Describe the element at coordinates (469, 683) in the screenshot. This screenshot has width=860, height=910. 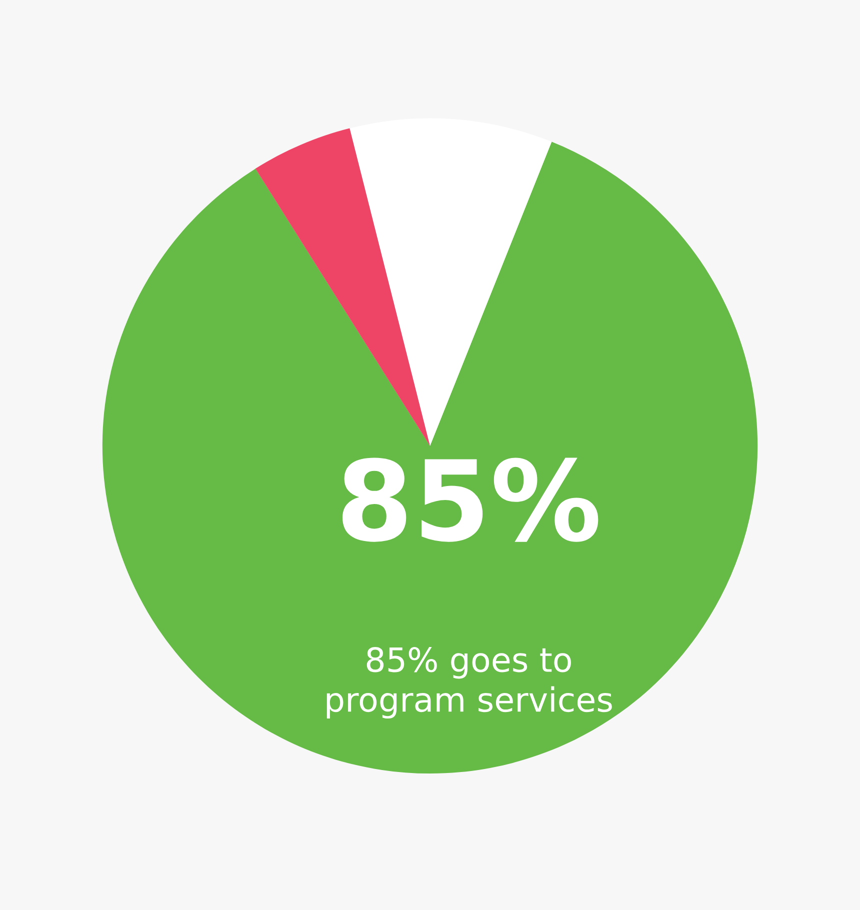
I see `text: 85% goes to program services` at that location.